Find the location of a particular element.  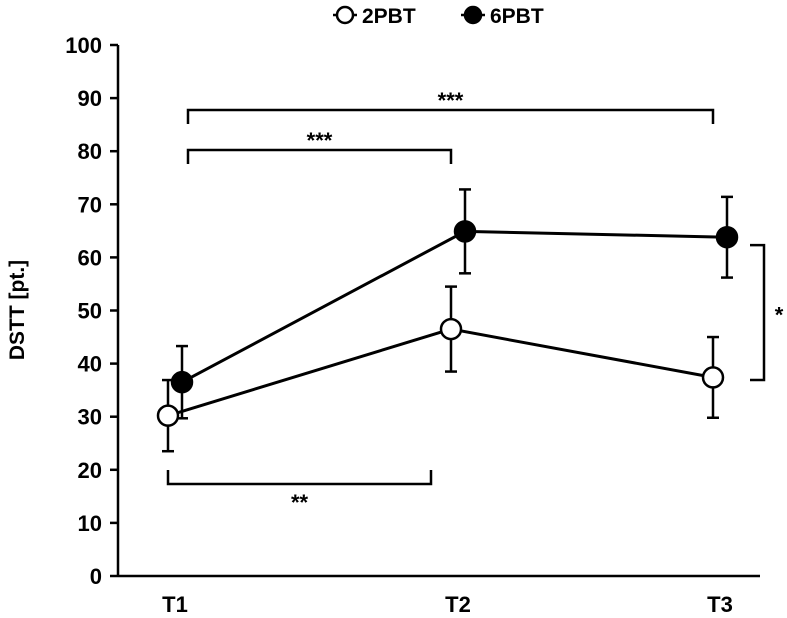

series-line-2PBT is located at coordinates (440, 372).